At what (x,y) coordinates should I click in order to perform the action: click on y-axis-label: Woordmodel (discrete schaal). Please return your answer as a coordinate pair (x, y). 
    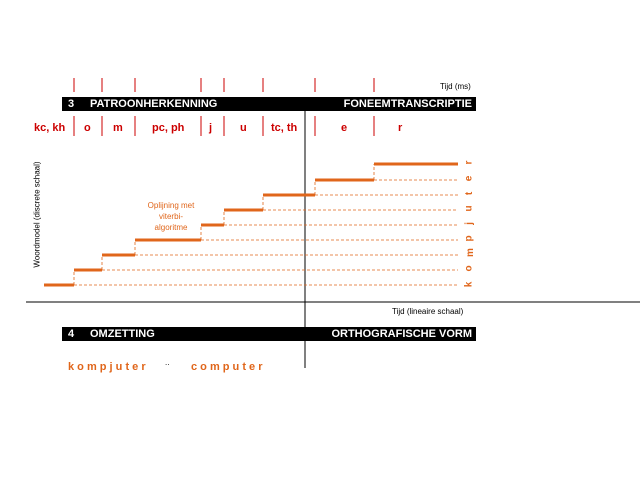
    Looking at the image, I should click on (37, 214).